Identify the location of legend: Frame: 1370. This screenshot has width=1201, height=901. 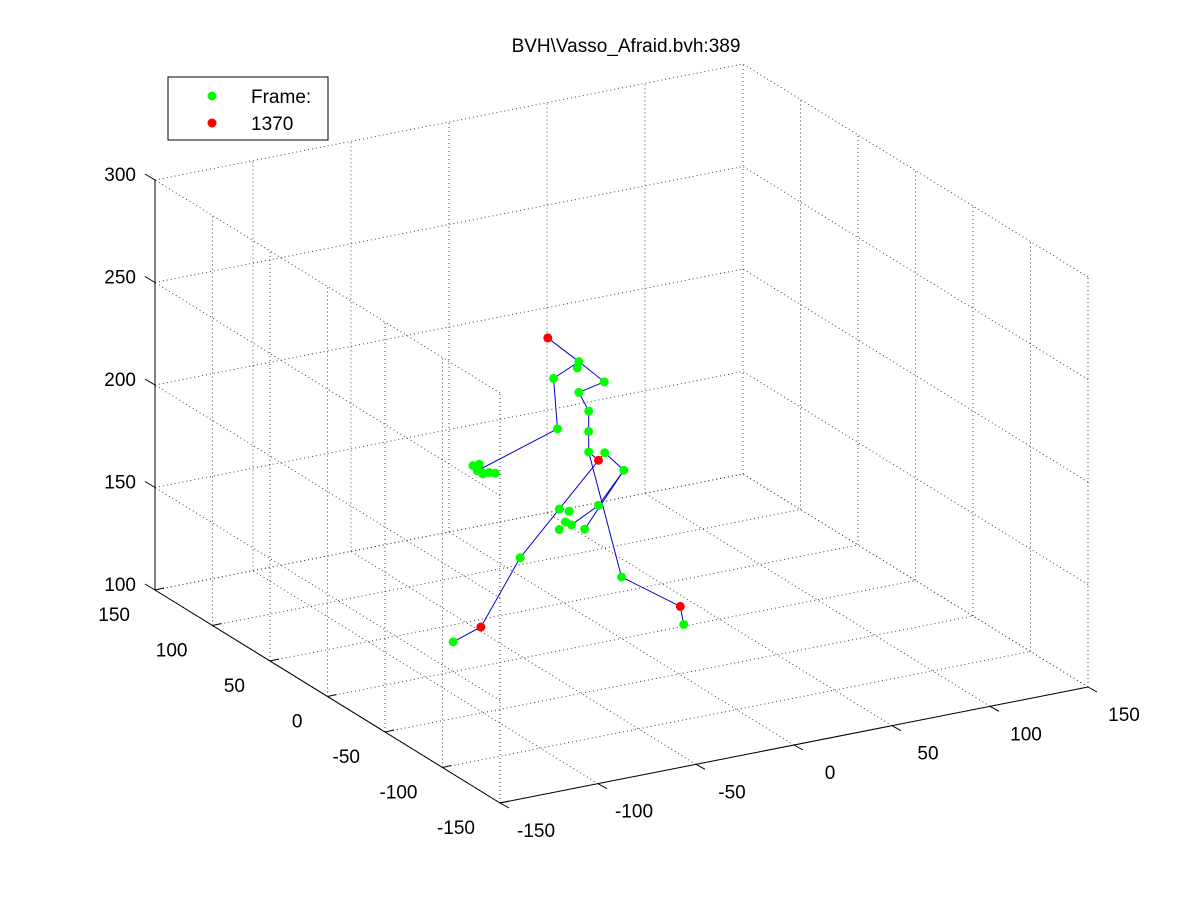
(248, 108).